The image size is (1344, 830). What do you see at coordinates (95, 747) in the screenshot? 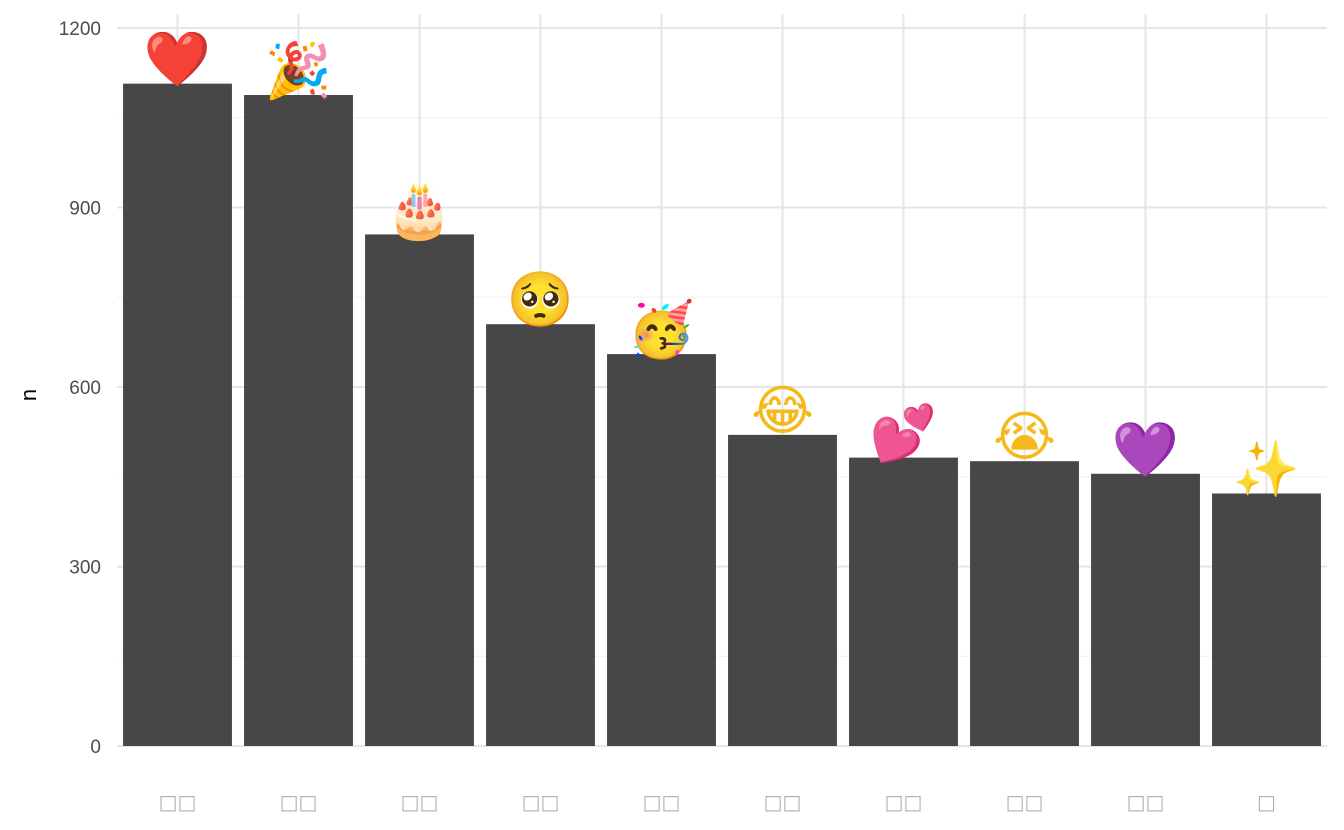
I see `y-tick-label: 0` at bounding box center [95, 747].